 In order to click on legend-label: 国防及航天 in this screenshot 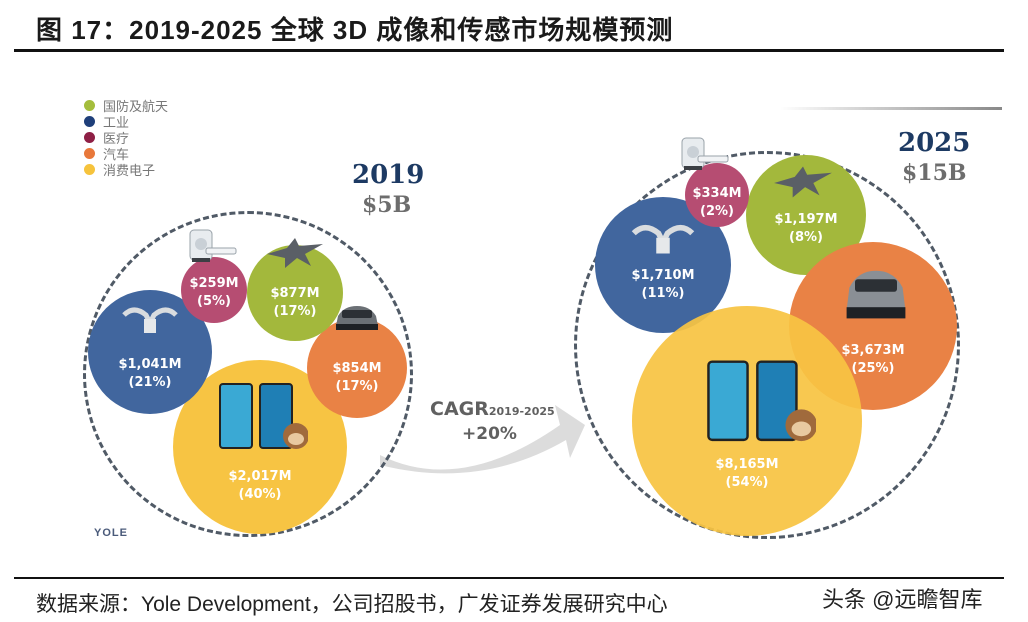, I will do `click(136, 106)`.